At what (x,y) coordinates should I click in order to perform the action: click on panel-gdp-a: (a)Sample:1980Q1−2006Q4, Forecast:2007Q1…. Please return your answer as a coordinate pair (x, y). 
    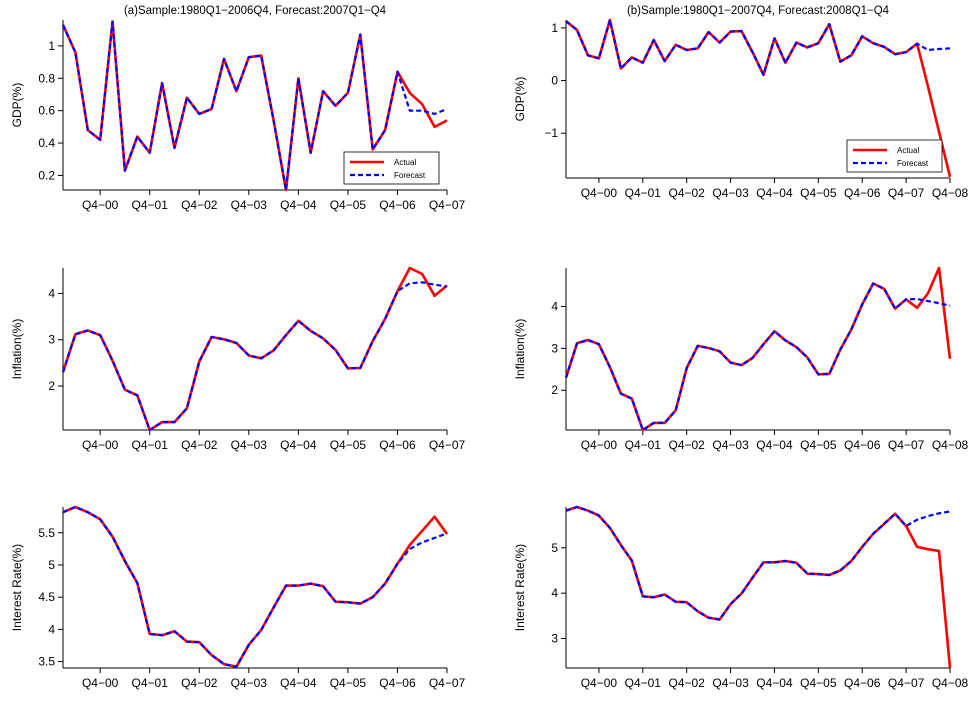
    Looking at the image, I should click on (238, 108).